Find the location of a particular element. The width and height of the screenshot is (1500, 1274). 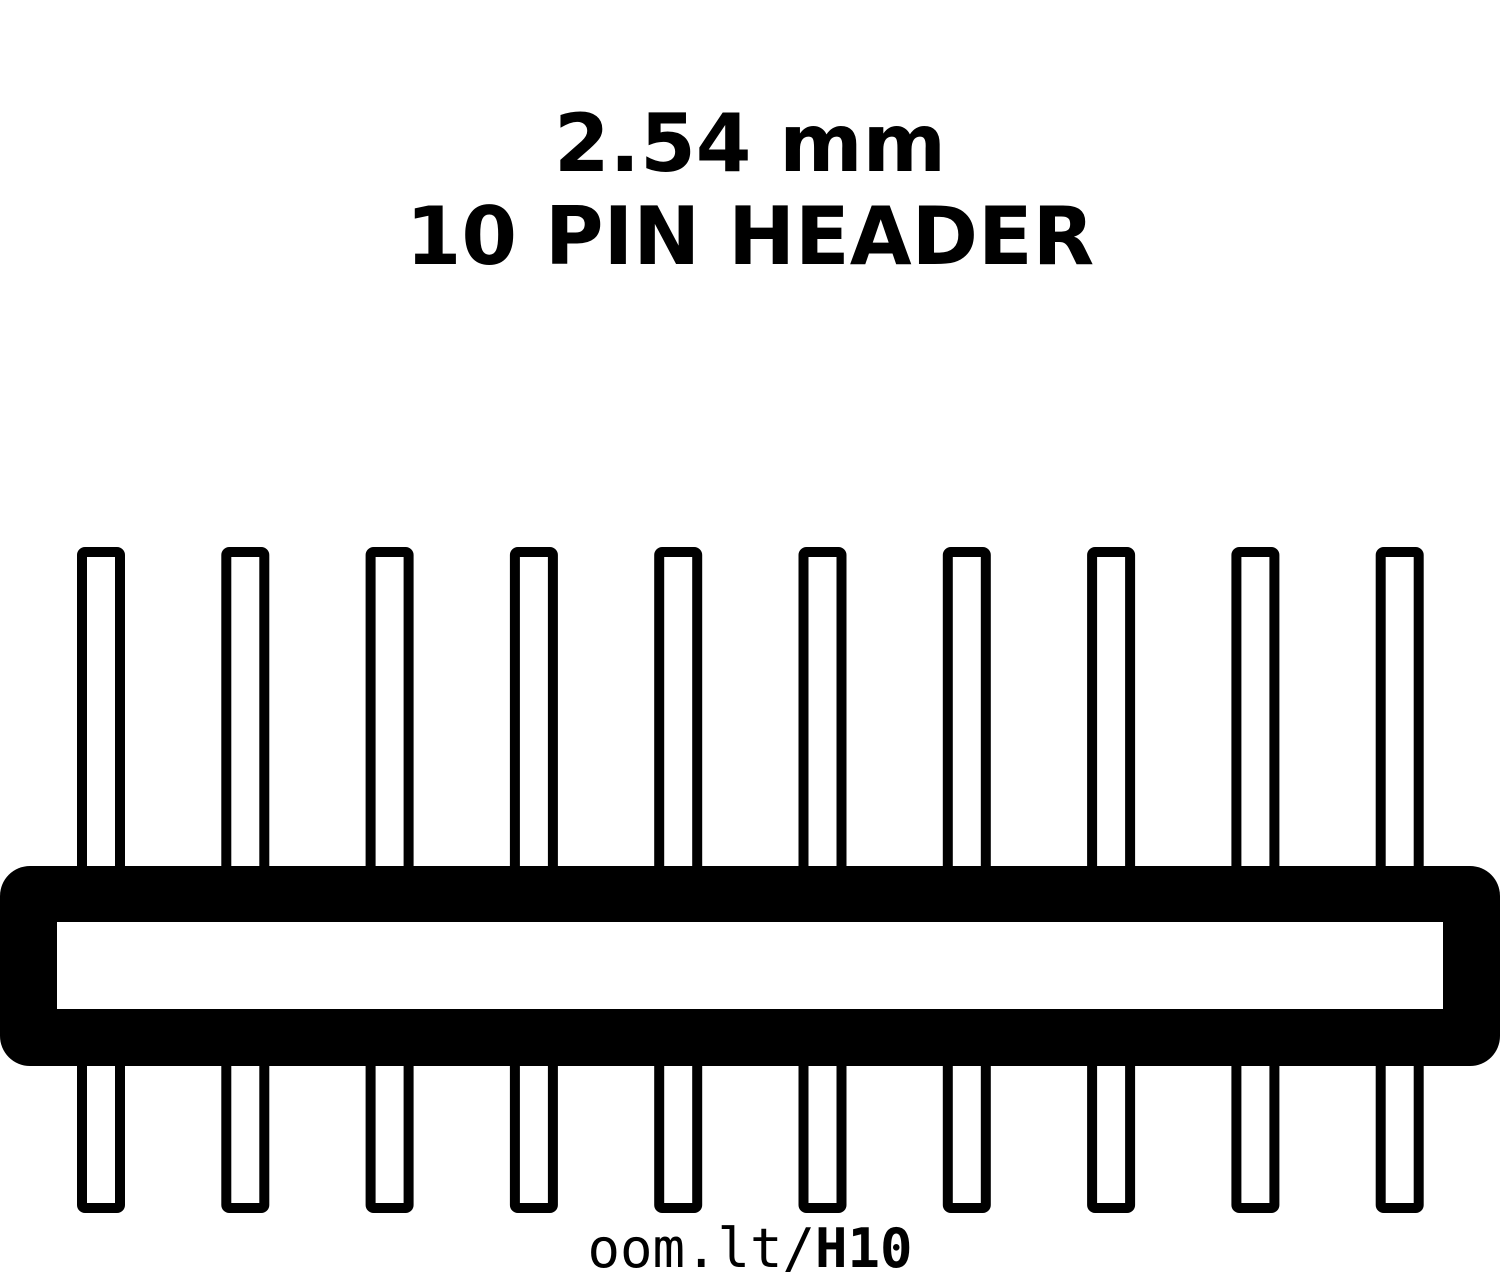

housing-window is located at coordinates (750, 965).